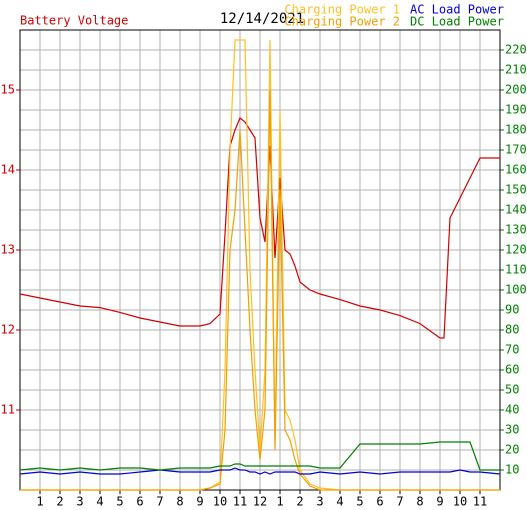  Describe the element at coordinates (512, 430) in the screenshot. I see `y2-tick-label: 30` at that location.